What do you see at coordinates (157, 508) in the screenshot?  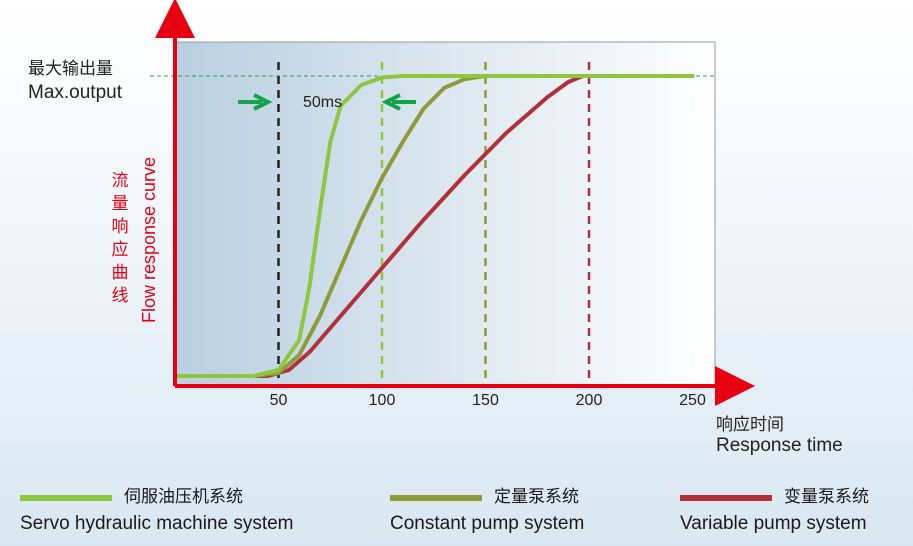 I see `legend-servo: 伺服油压机系统 Servo hydraulic machine system` at bounding box center [157, 508].